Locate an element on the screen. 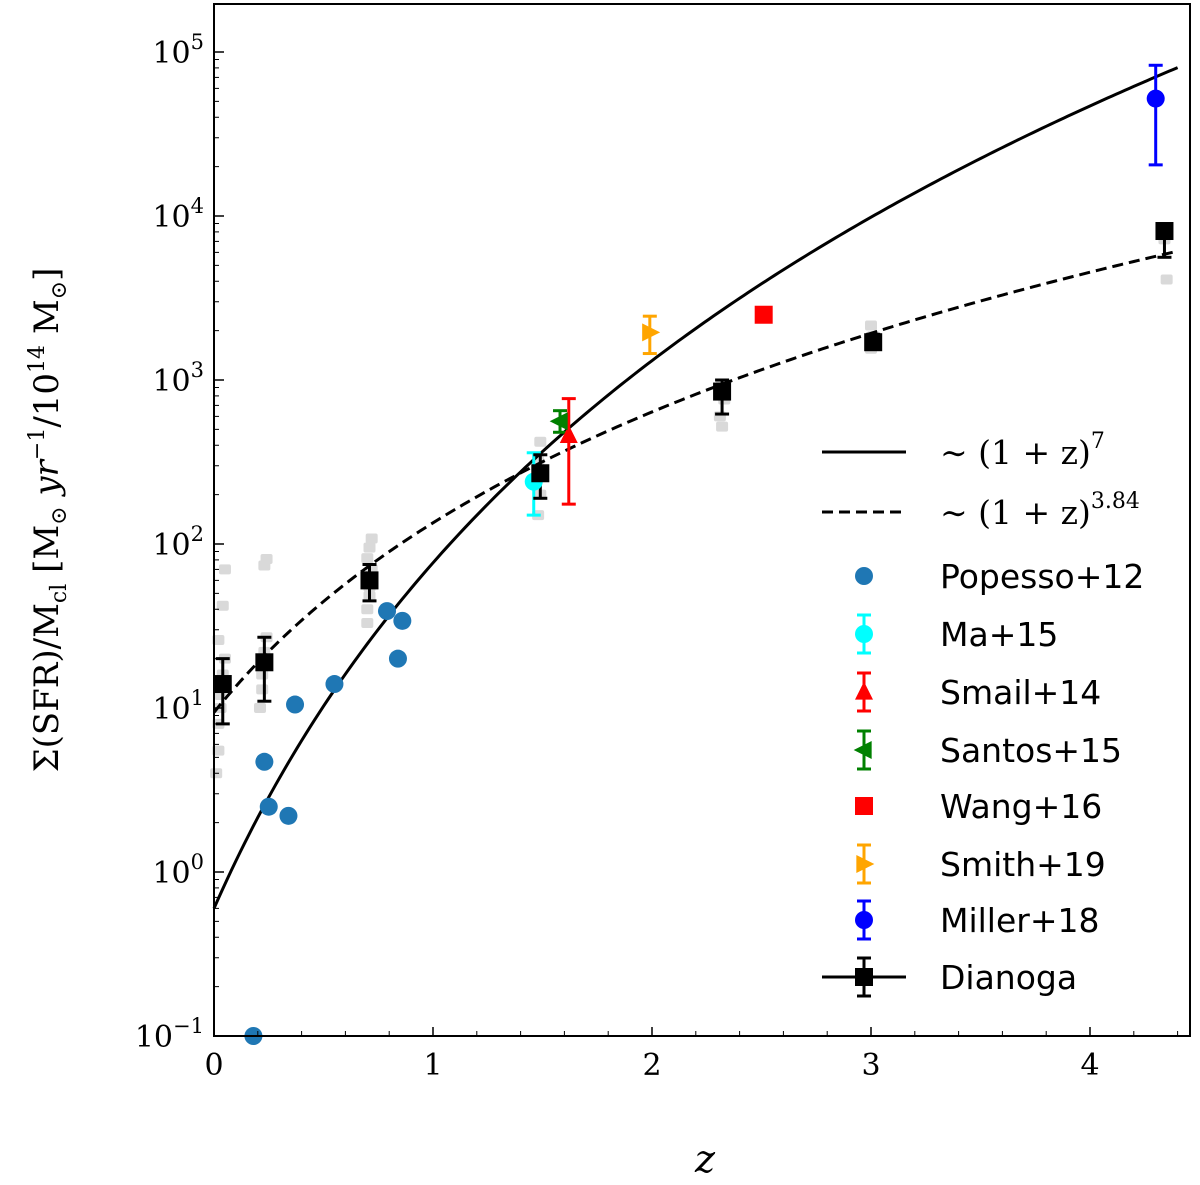  y-tick-label-5: 10⁵ is located at coordinates (178, 50).